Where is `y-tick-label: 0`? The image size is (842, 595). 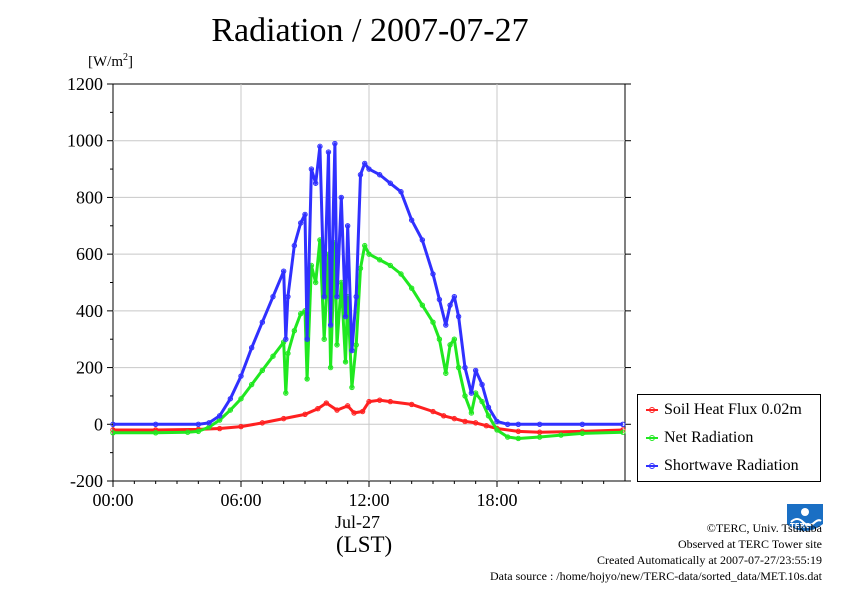
y-tick-label: 0 is located at coordinates (98, 424).